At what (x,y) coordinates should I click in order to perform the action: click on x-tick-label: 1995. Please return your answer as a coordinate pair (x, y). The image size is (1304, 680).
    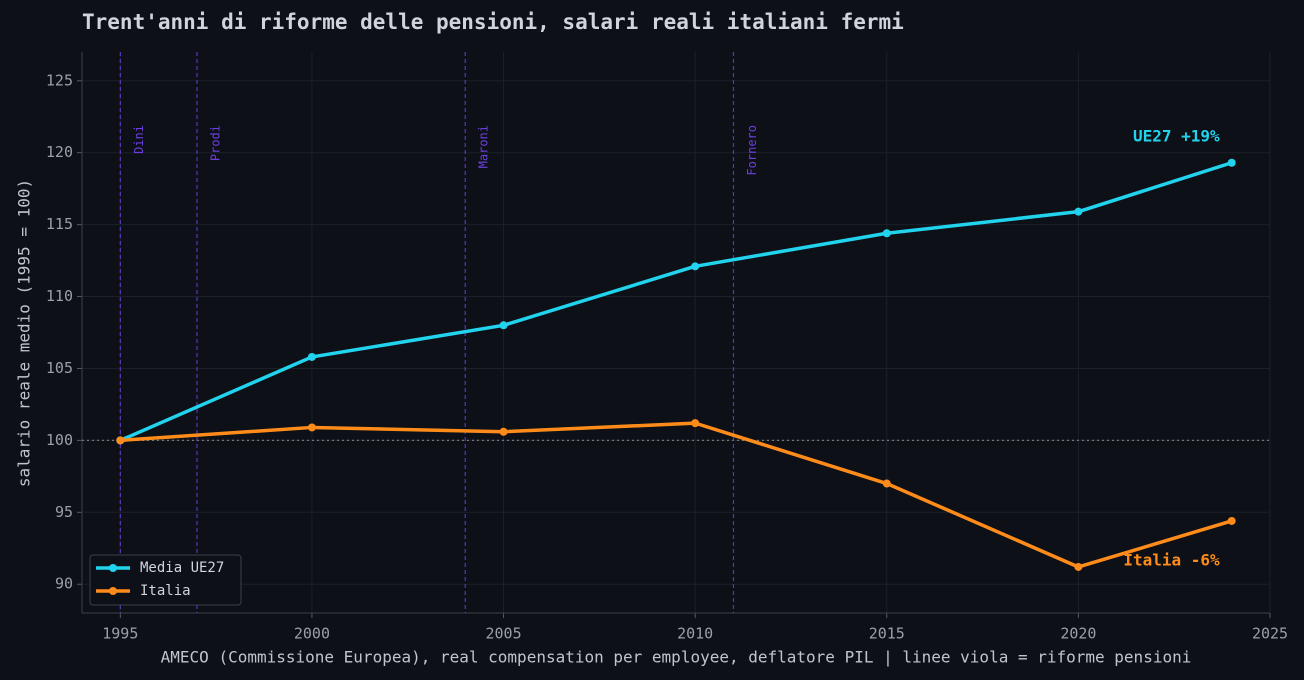
    Looking at the image, I should click on (120, 634).